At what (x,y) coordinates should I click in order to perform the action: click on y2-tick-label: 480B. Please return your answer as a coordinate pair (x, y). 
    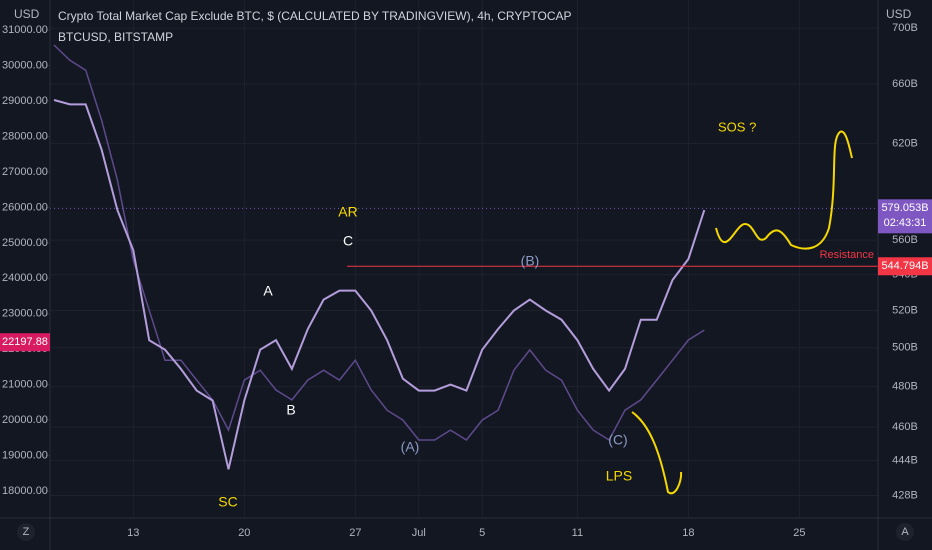
    Looking at the image, I should click on (905, 386).